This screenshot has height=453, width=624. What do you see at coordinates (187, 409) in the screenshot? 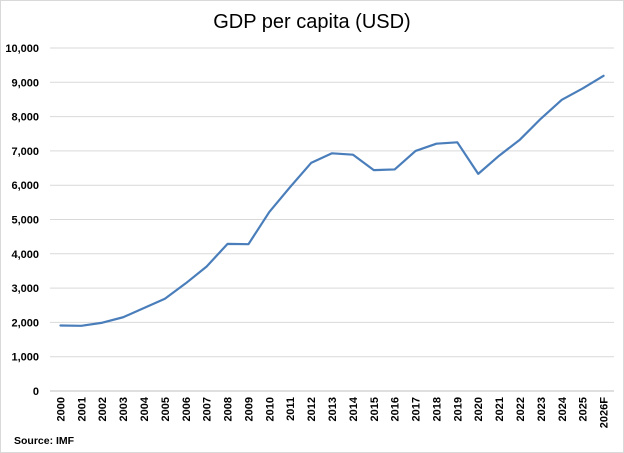
I see `x-tick-label: 2006` at bounding box center [187, 409].